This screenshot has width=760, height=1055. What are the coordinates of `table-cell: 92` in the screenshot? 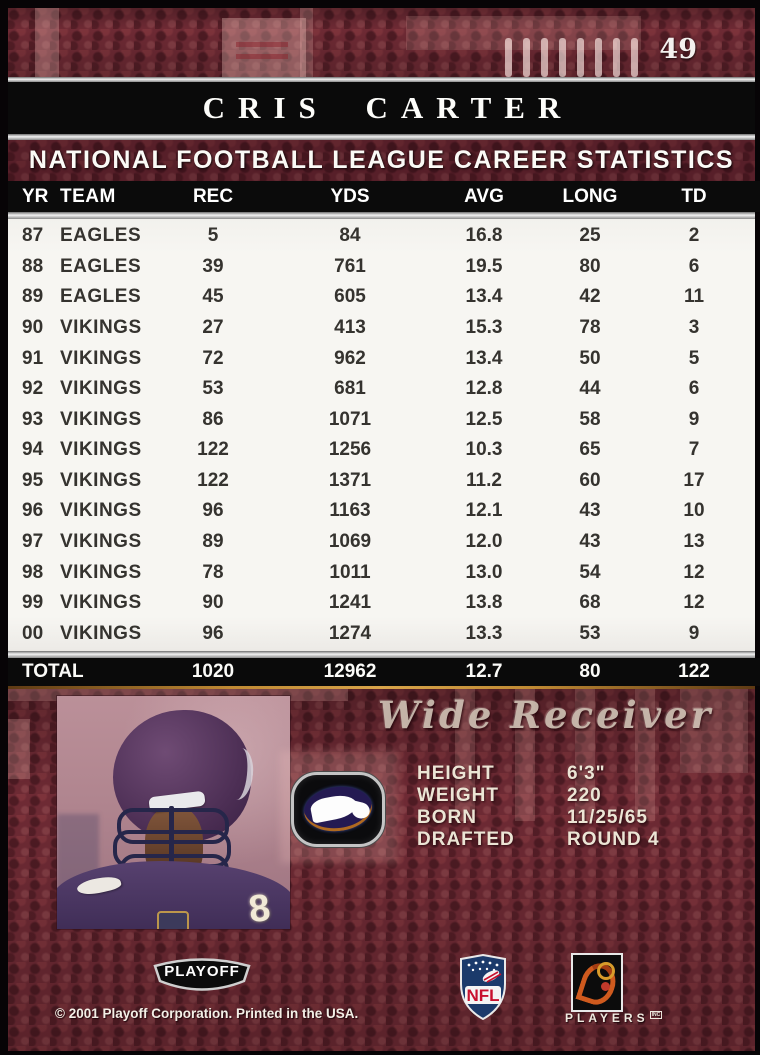 It's located at (33, 389).